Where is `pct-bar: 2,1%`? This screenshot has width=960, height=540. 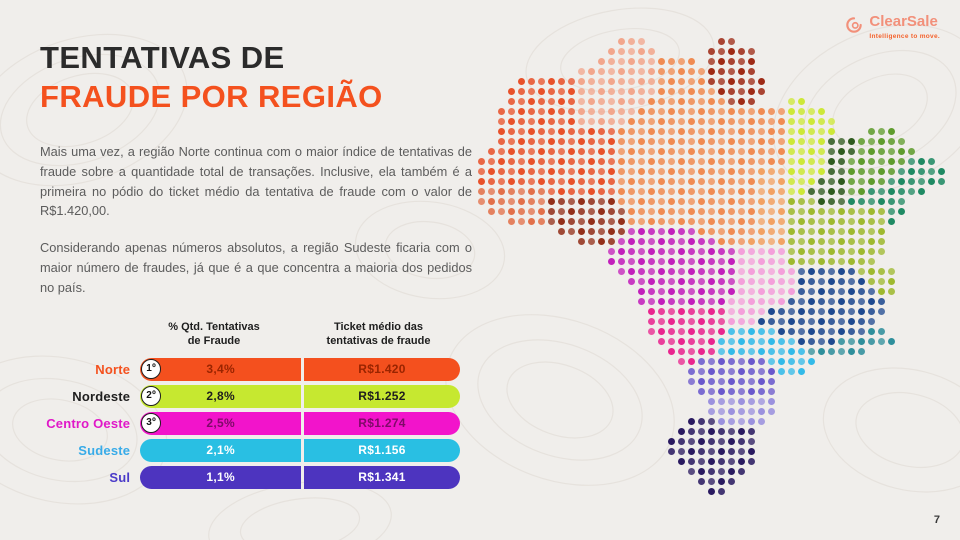
pct-bar: 2,1% is located at coordinates (221, 450).